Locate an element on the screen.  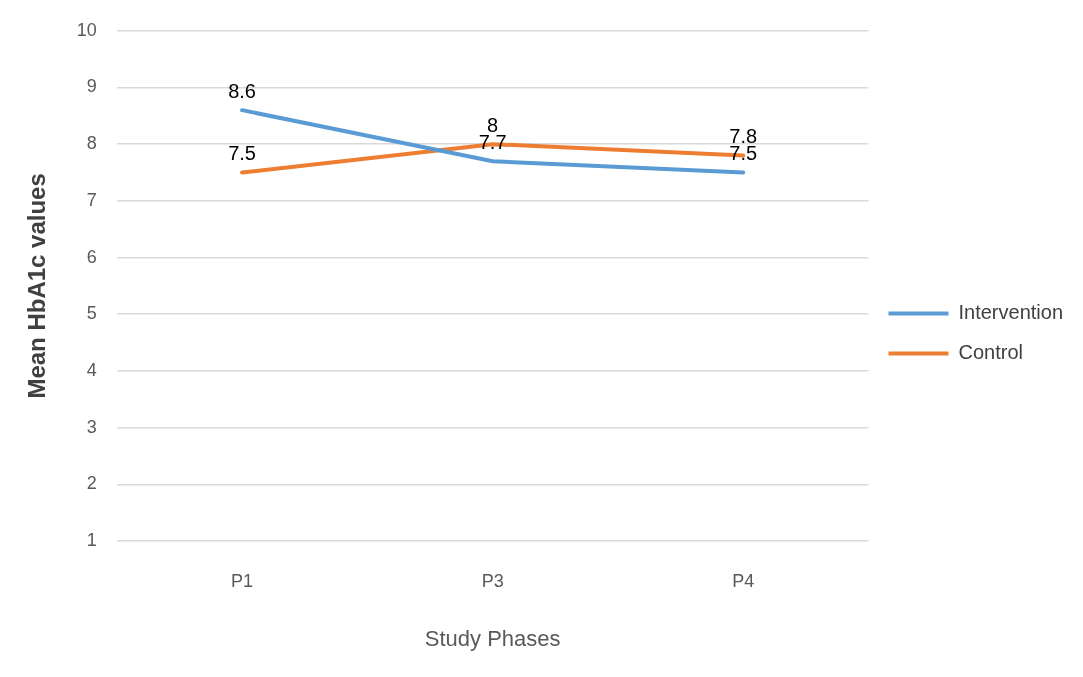
x-tick-label: P3 is located at coordinates (492, 580).